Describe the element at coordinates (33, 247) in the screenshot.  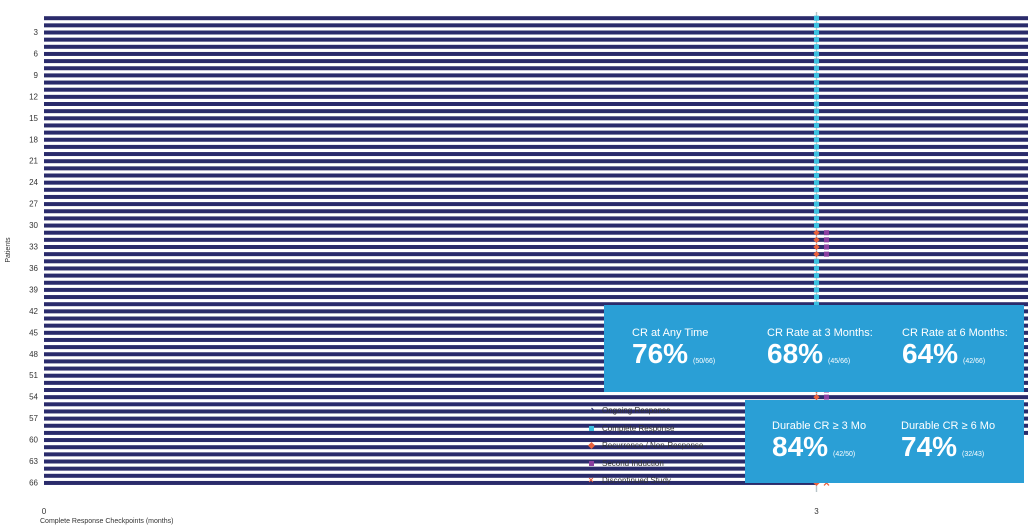
I see `y-tick-label: 33` at that location.